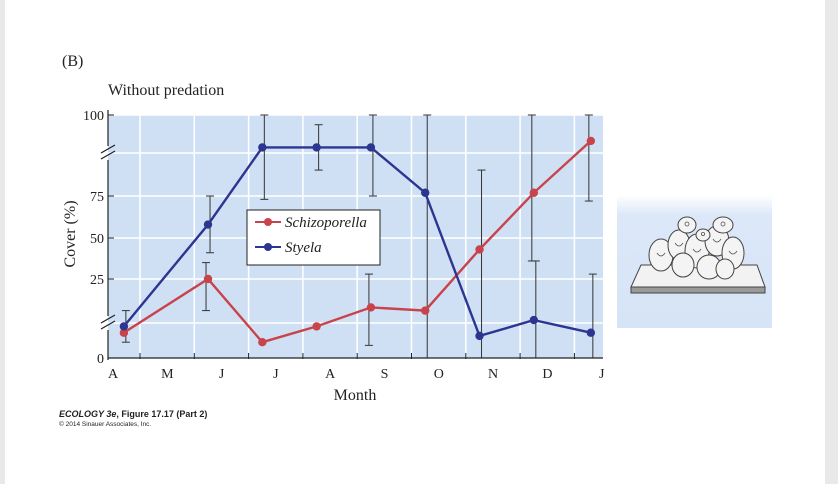 The height and width of the screenshot is (484, 838). What do you see at coordinates (100, 359) in the screenshot?
I see `y-tick-label: 0` at bounding box center [100, 359].